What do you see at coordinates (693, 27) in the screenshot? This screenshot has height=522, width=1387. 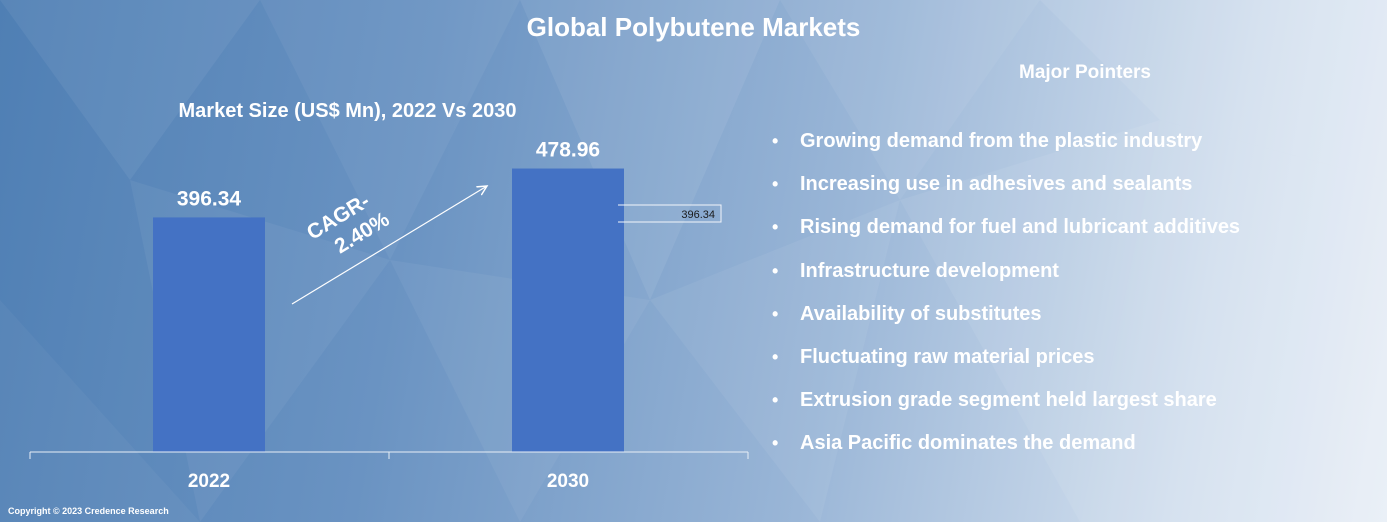 I see `page-title: Global Polybutene Markets` at bounding box center [693, 27].